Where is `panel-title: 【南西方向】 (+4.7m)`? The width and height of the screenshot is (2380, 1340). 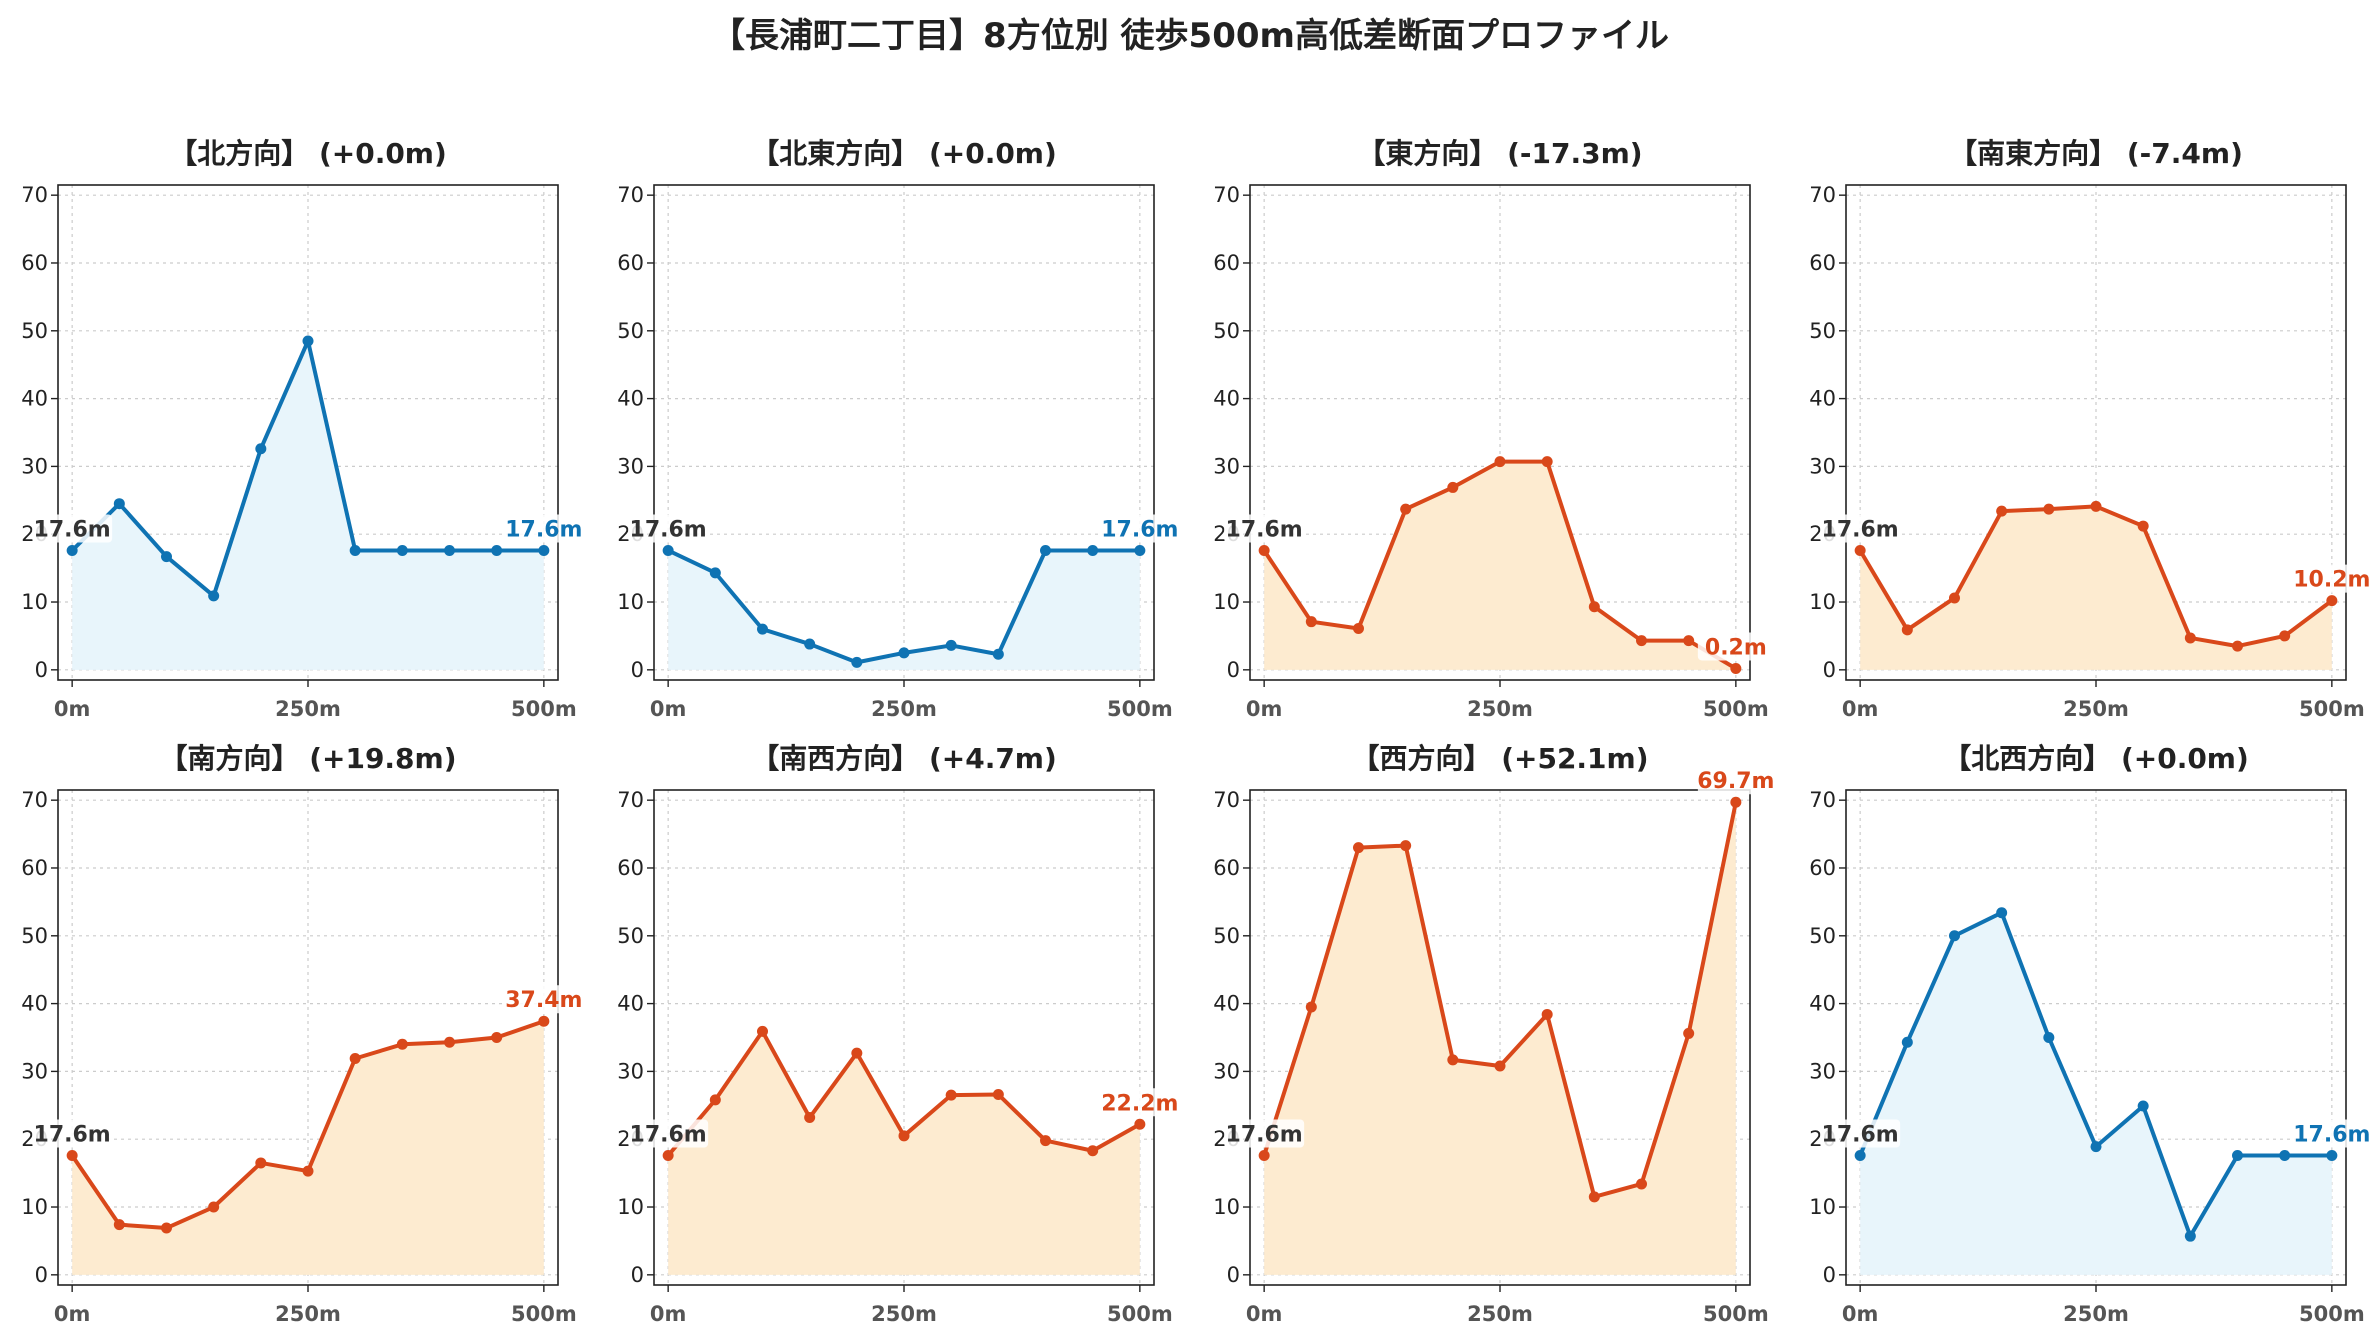 panel-title: 【南西方向】 (+4.7m) is located at coordinates (904, 758).